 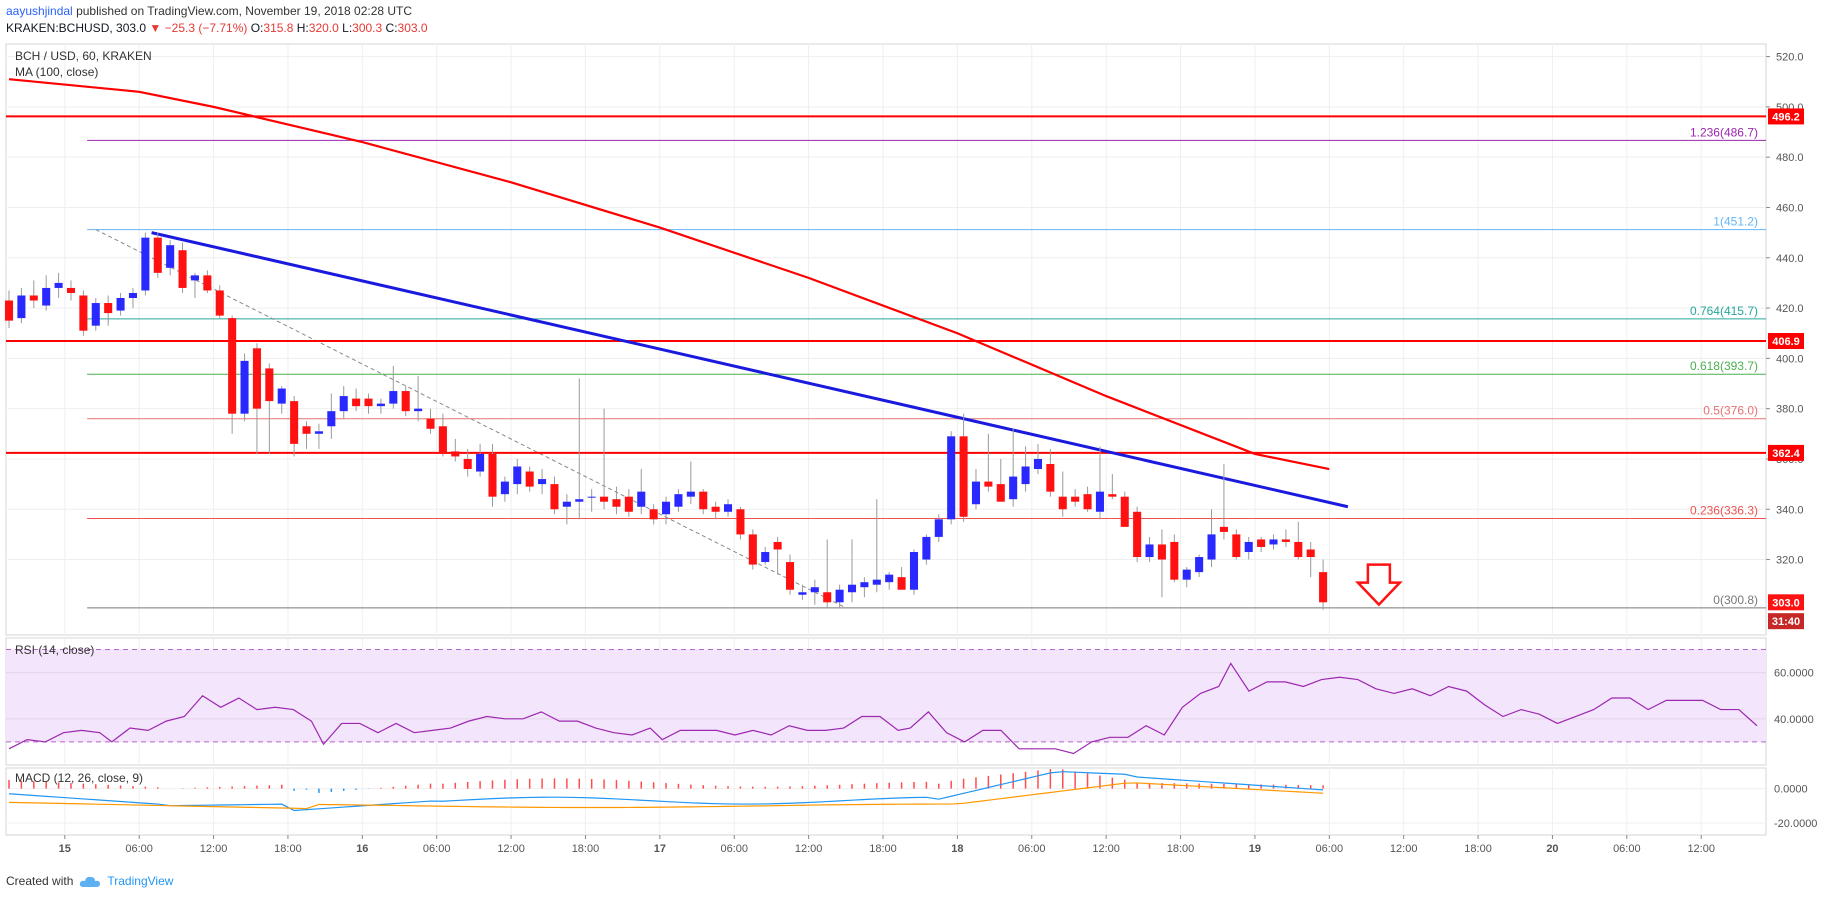 I want to click on macd-line, so click(x=666, y=791).